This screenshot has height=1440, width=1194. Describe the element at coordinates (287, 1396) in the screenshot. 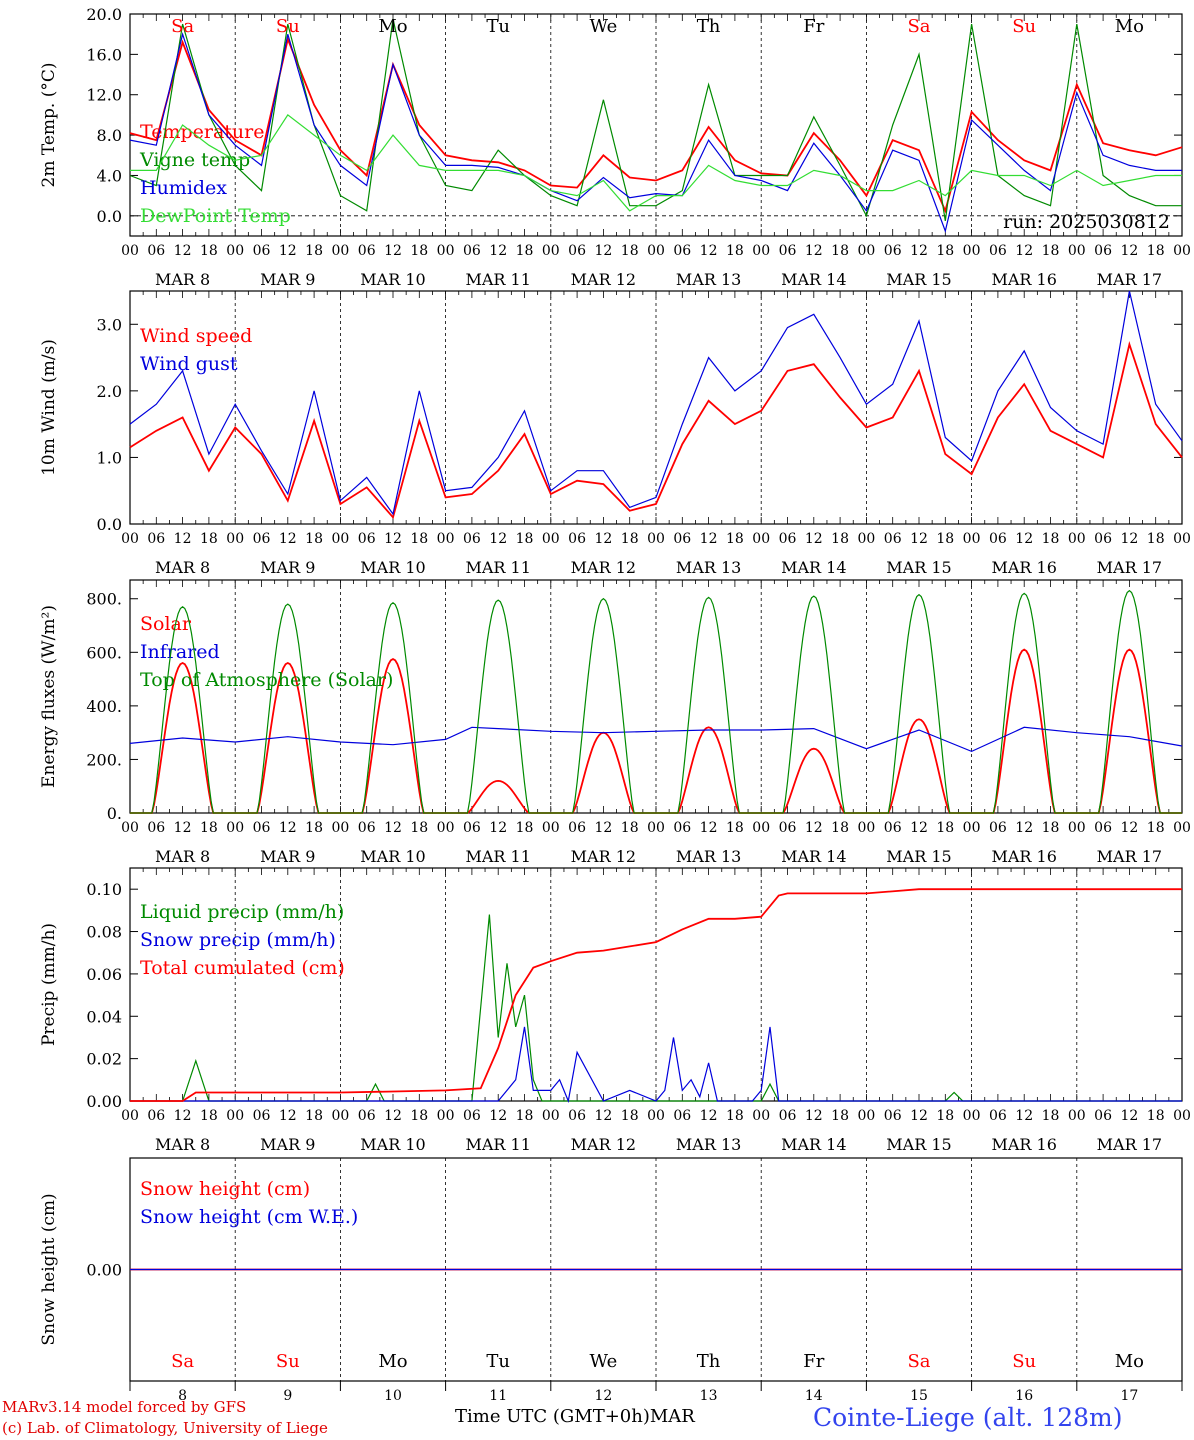

I see `date-label: 9` at that location.